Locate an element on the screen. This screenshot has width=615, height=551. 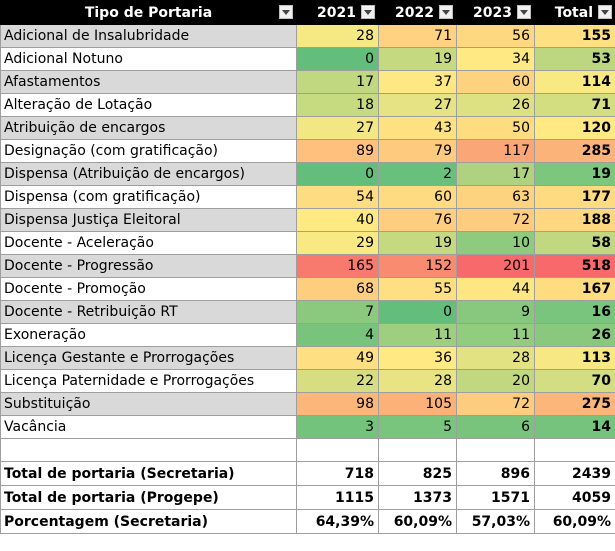
value-2022-cell: 2 is located at coordinates (417, 174).